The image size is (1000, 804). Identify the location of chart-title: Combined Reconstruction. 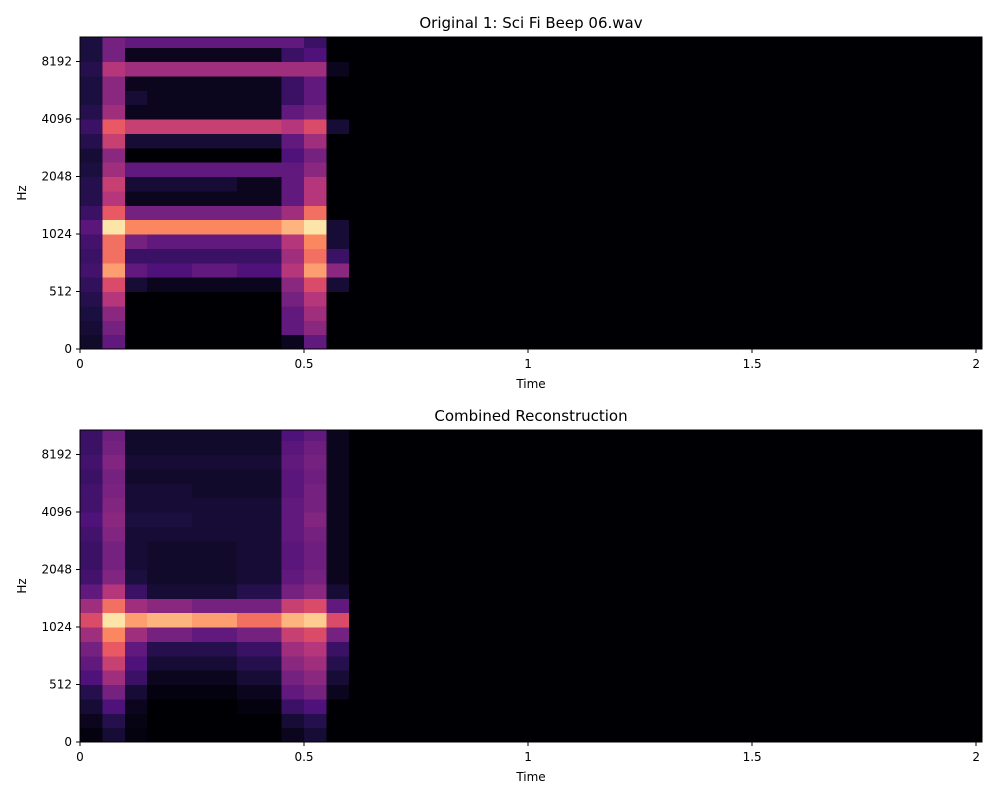
(530, 416).